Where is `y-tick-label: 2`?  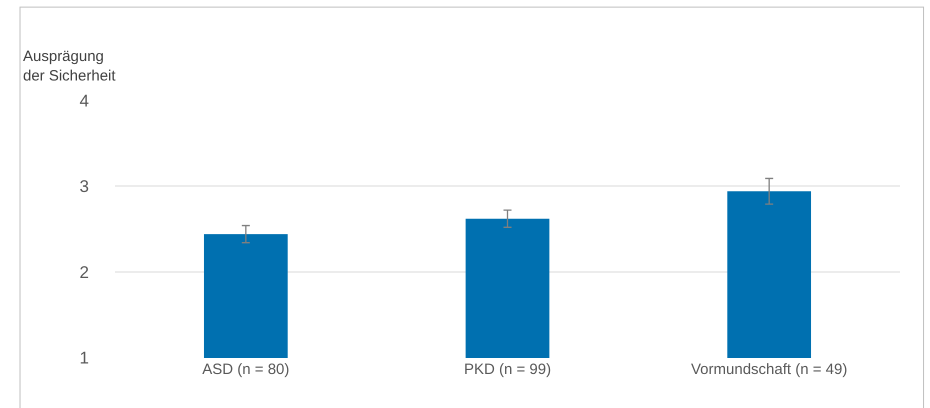 y-tick-label: 2 is located at coordinates (84, 272).